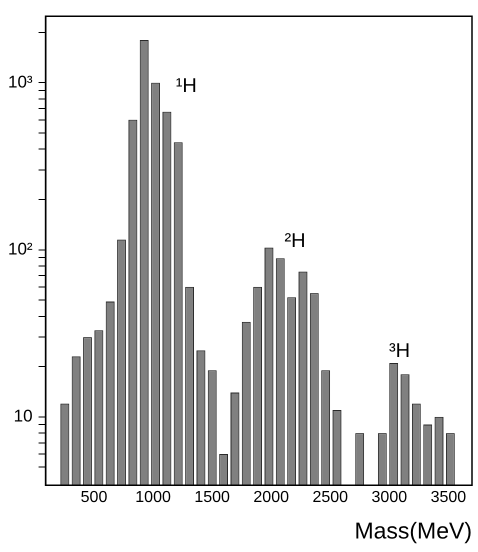  What do you see at coordinates (295, 241) in the screenshot?
I see `annotation: ²H` at bounding box center [295, 241].